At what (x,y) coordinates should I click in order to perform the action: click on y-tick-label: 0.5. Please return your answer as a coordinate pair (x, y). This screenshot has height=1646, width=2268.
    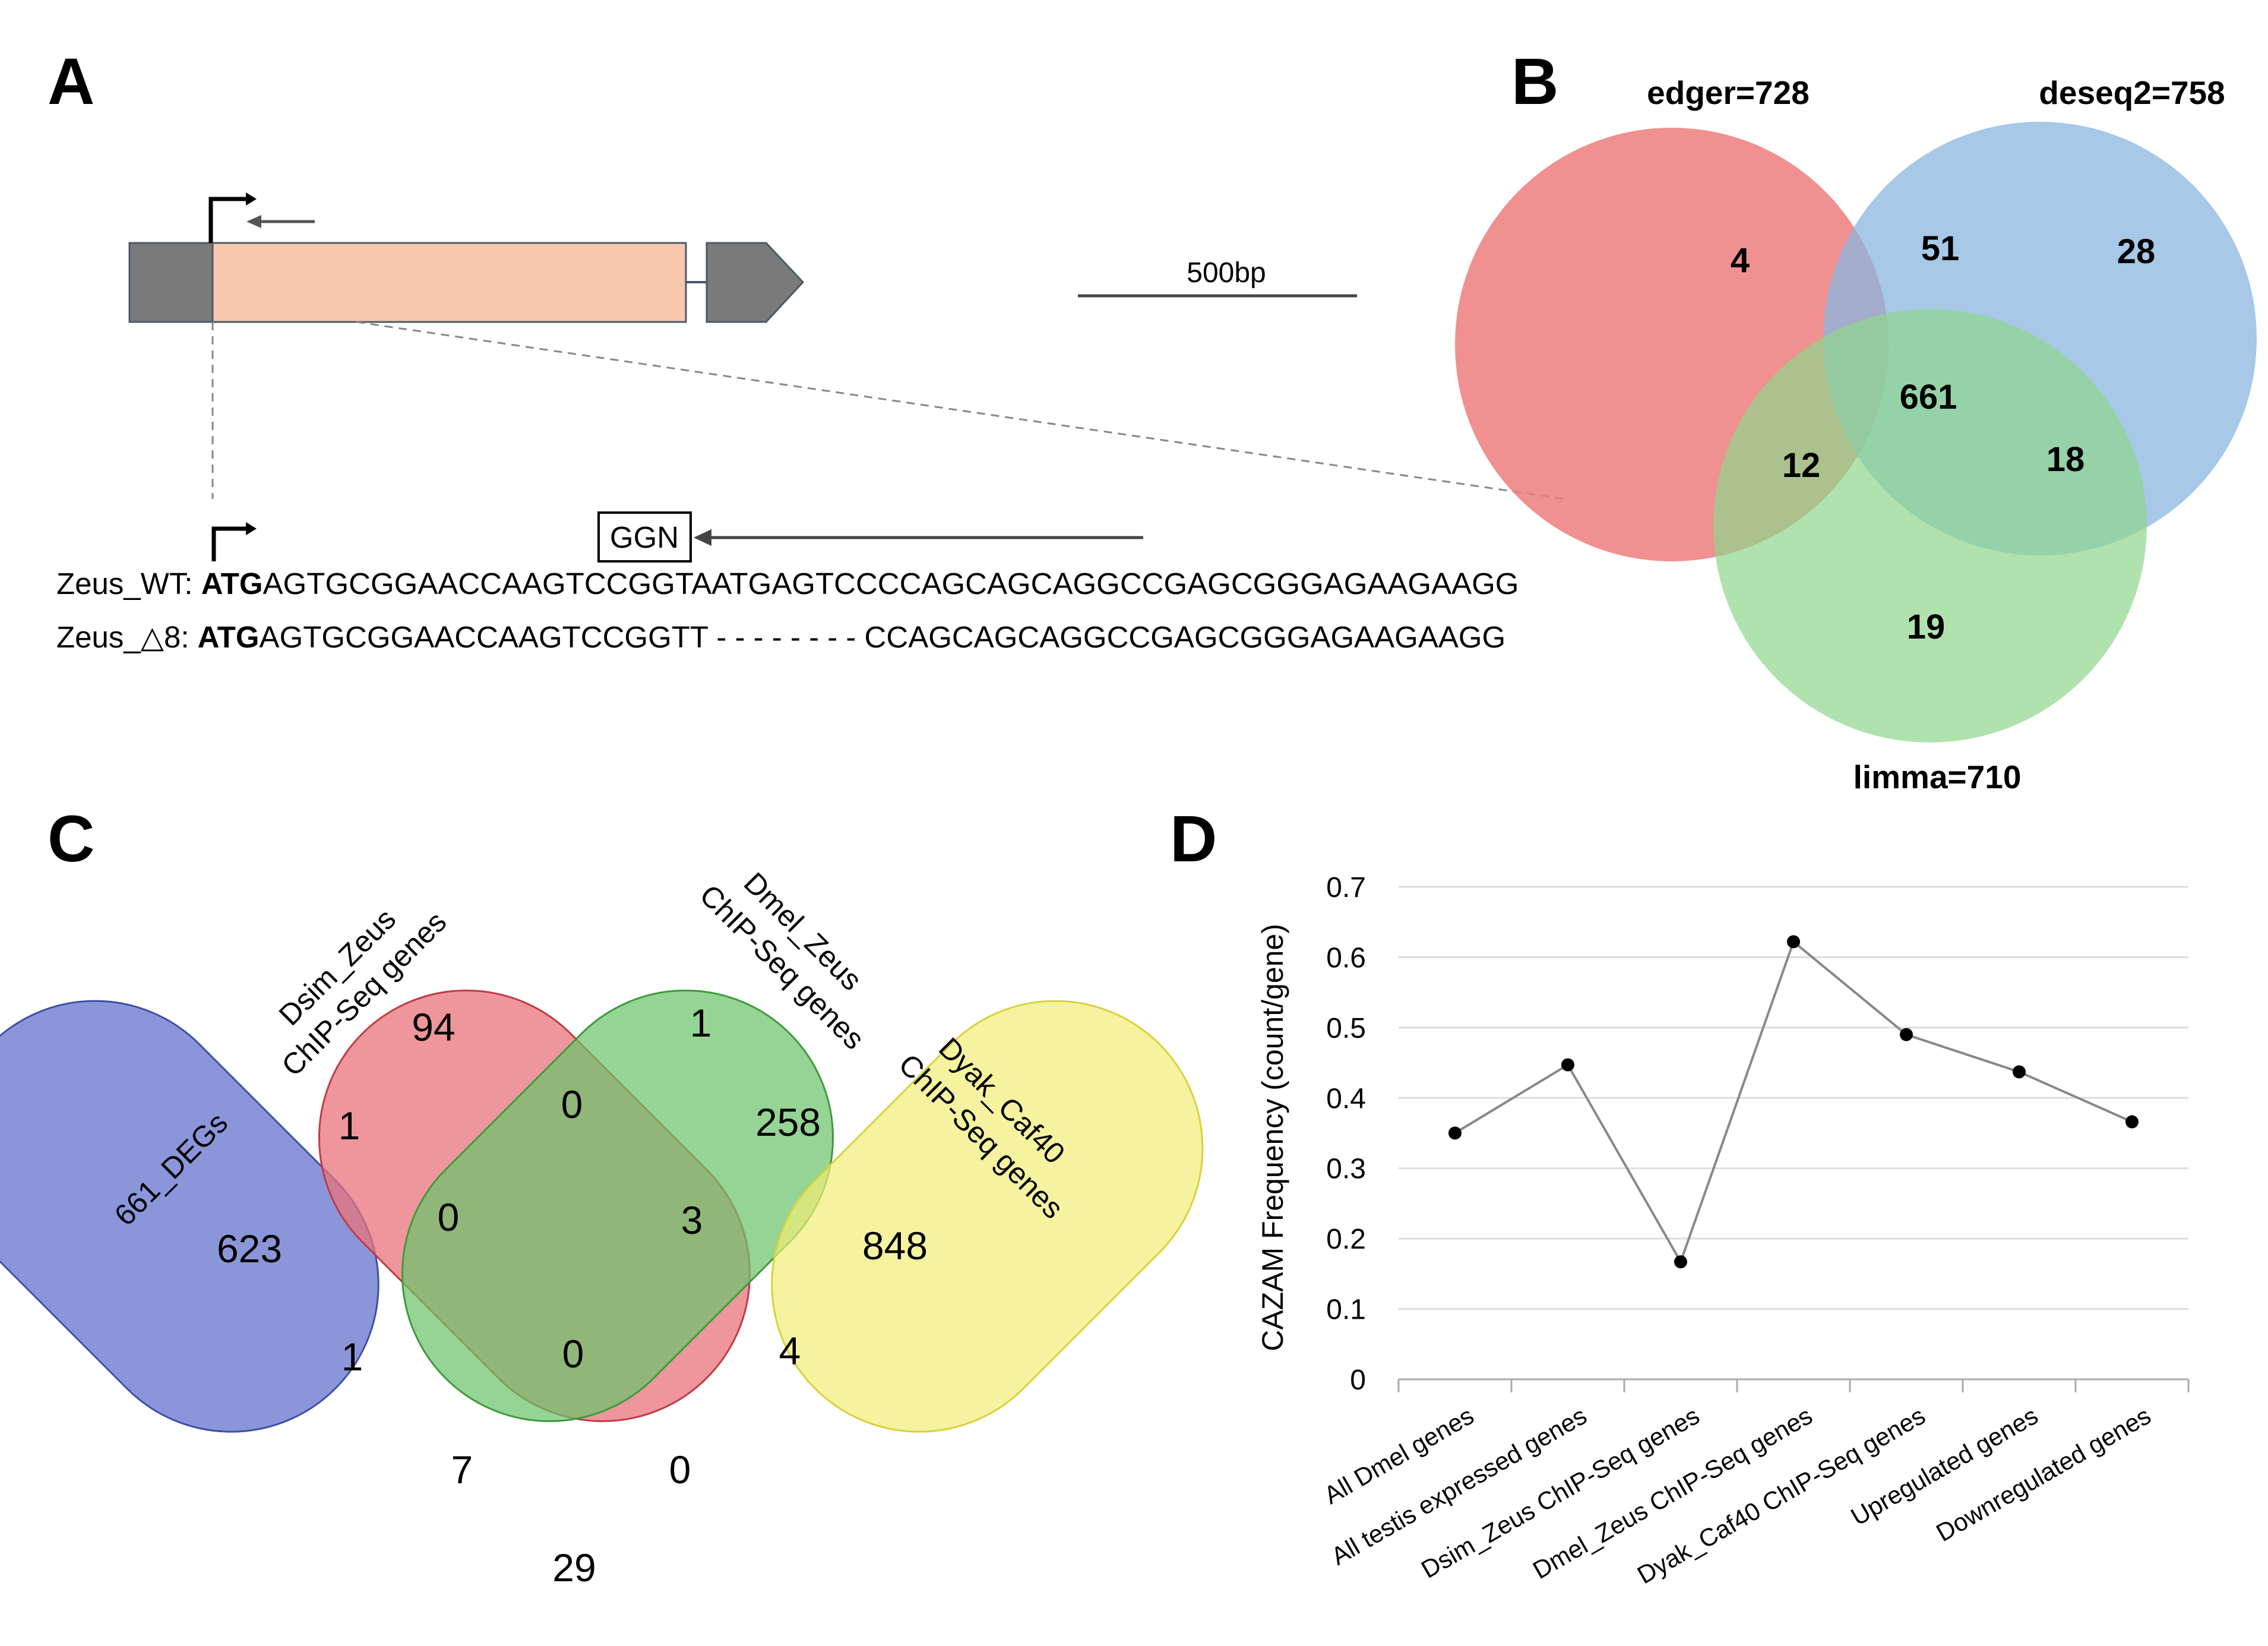
    Looking at the image, I should click on (1346, 1028).